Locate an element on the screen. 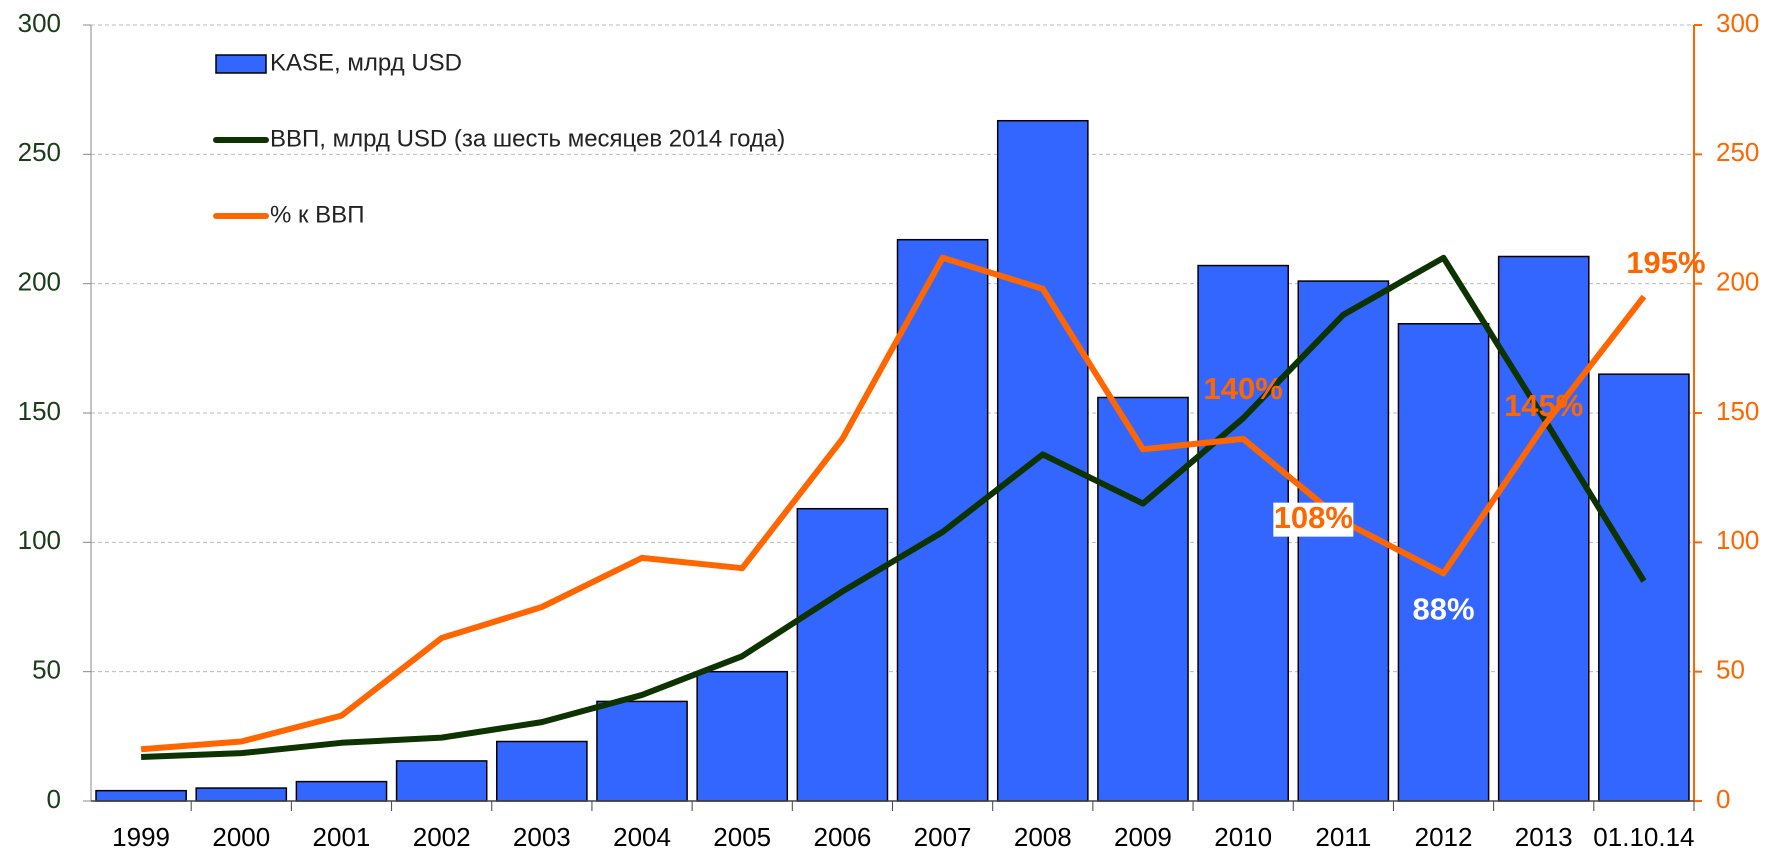 This screenshot has width=1777, height=855. x-tick-label: 2009 is located at coordinates (1143, 837).